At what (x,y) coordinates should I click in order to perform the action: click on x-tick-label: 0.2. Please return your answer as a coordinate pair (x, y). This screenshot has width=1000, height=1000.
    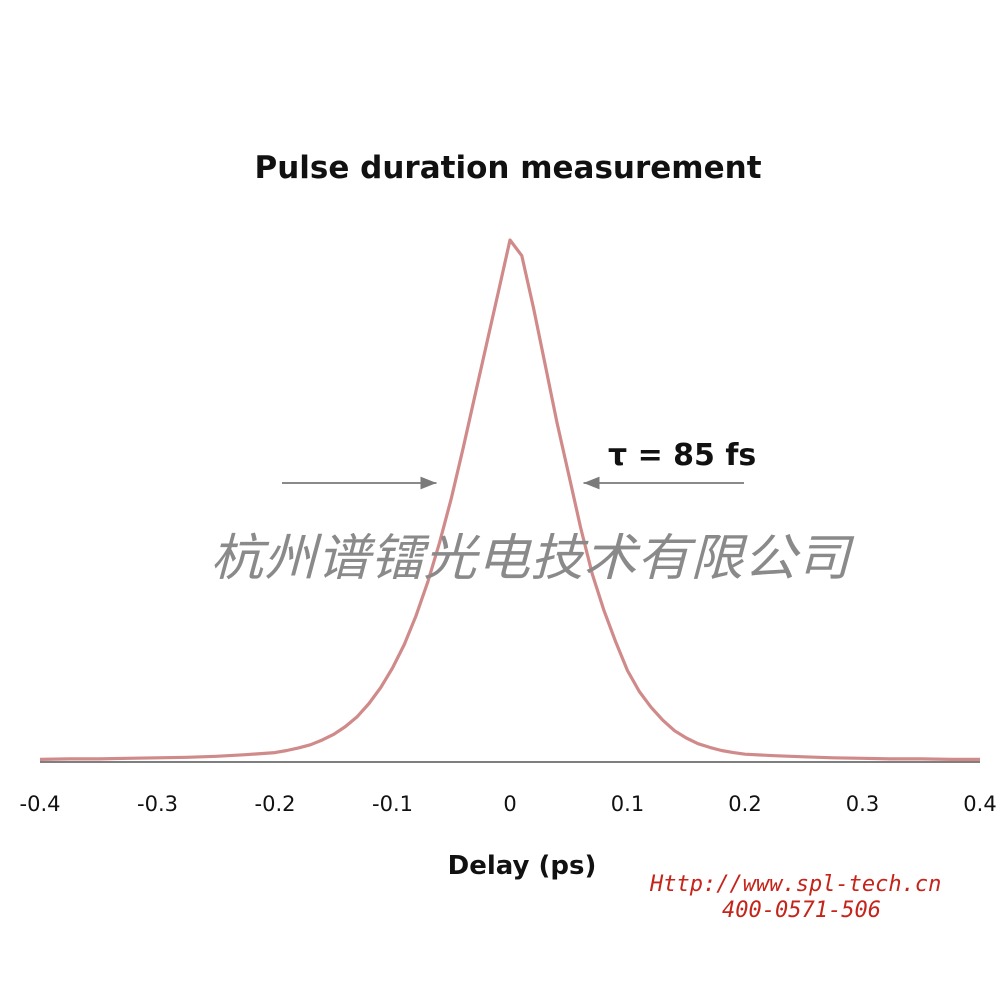
    Looking at the image, I should click on (744, 804).